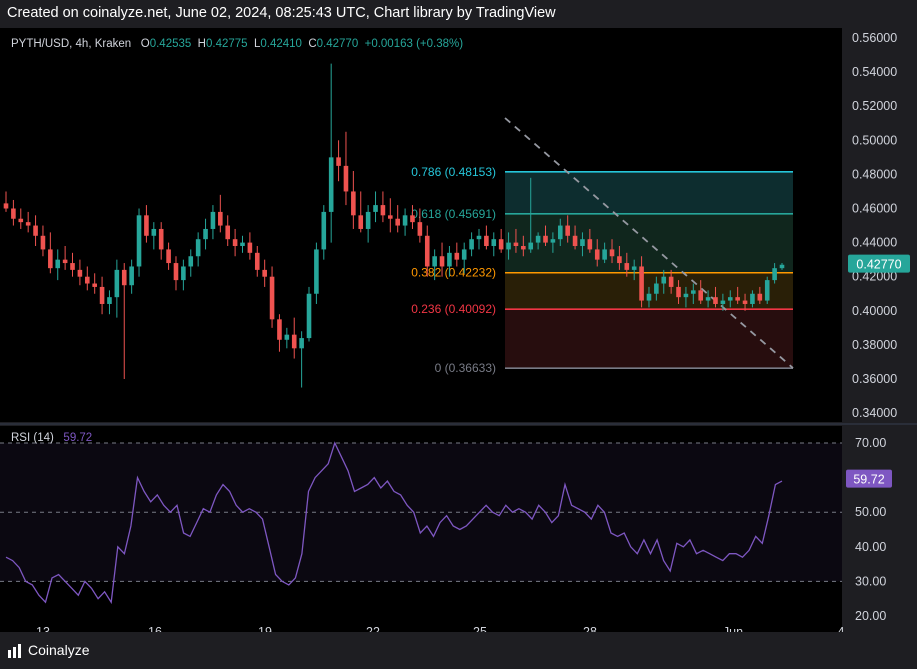 The height and width of the screenshot is (669, 917). Describe the element at coordinates (71, 44) in the screenshot. I see `symbol-label: PYTH/USD, 4h, Kraken` at that location.